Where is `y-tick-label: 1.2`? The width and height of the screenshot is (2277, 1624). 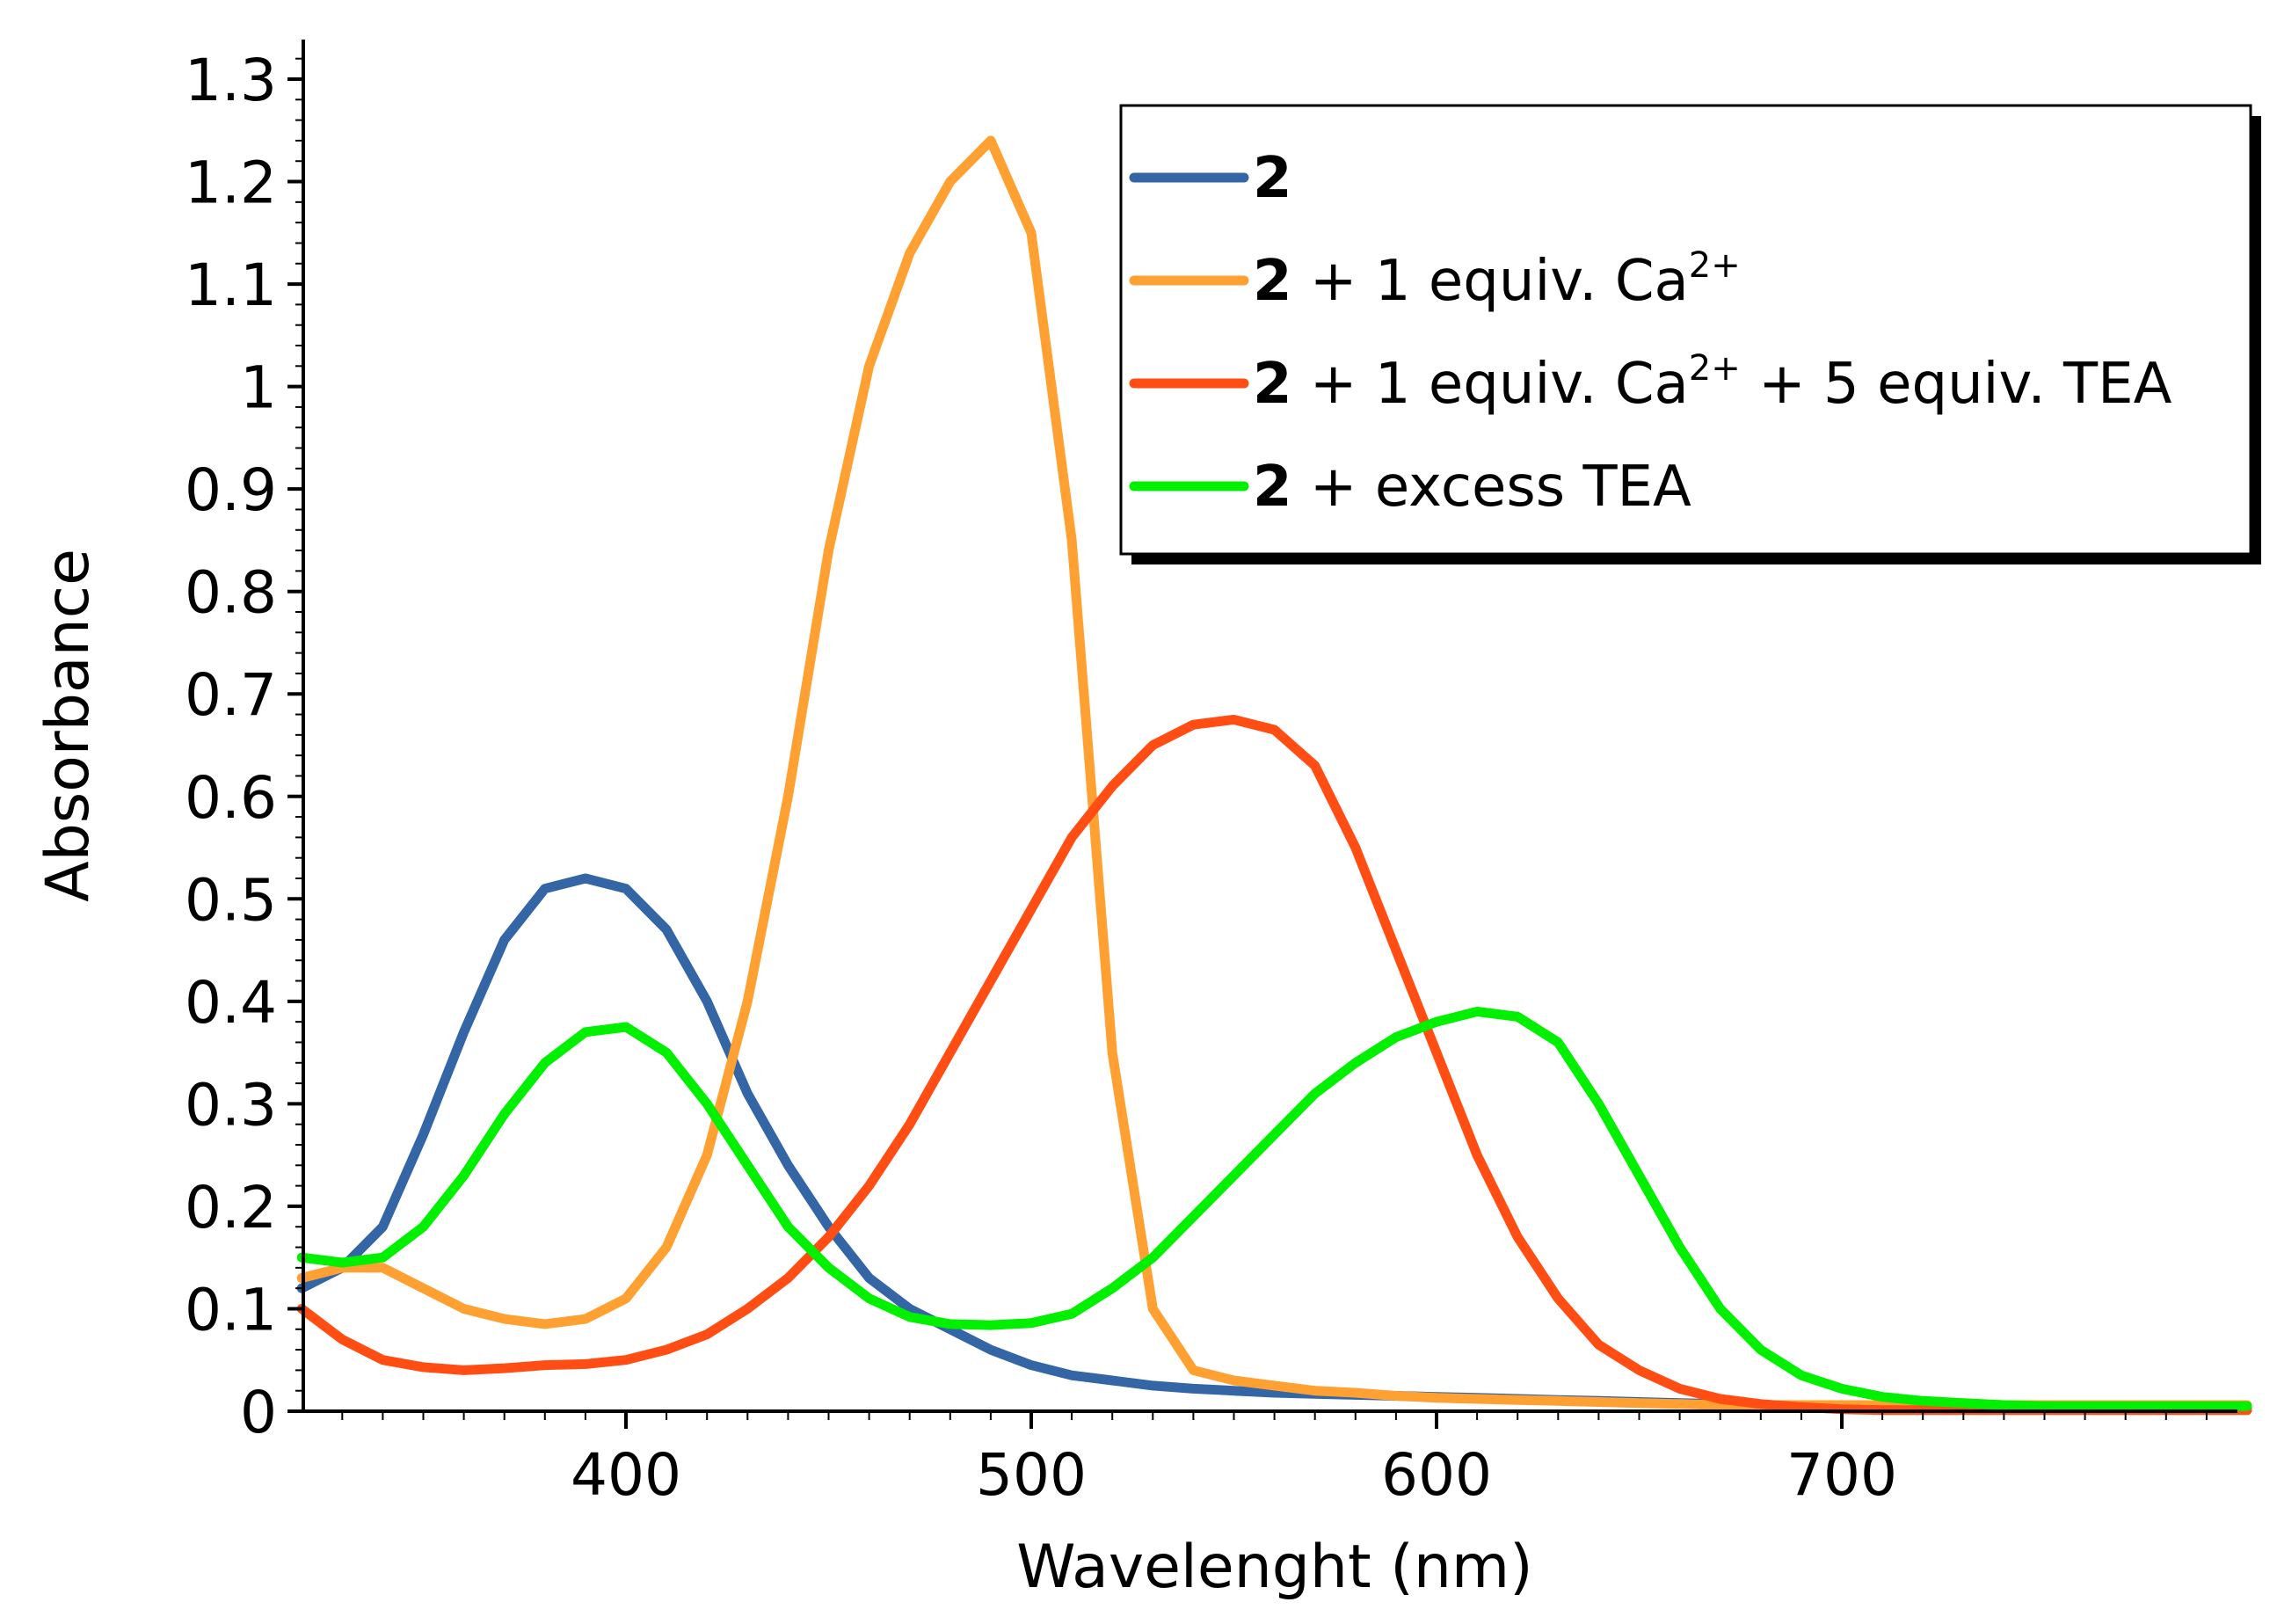 y-tick-label: 1.2 is located at coordinates (231, 183).